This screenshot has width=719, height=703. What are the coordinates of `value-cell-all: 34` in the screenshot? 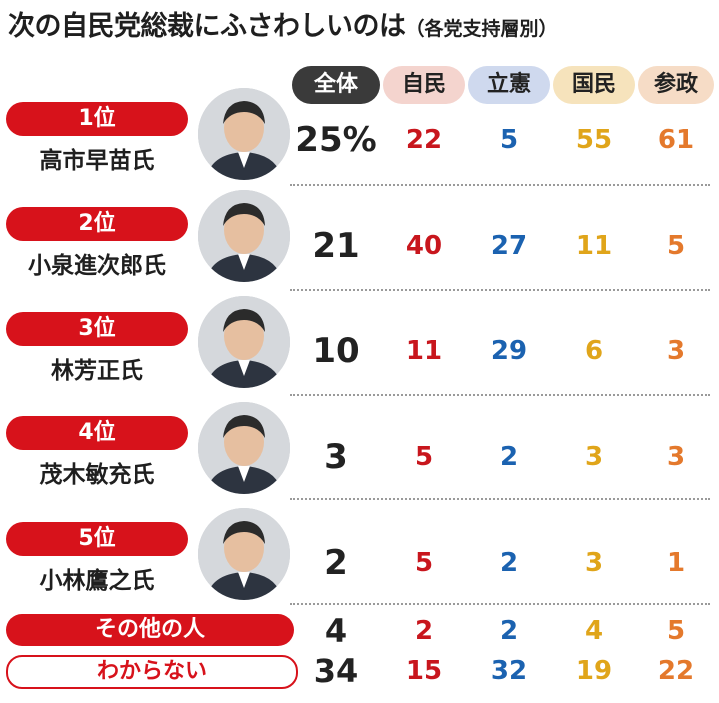 It's located at (336, 671).